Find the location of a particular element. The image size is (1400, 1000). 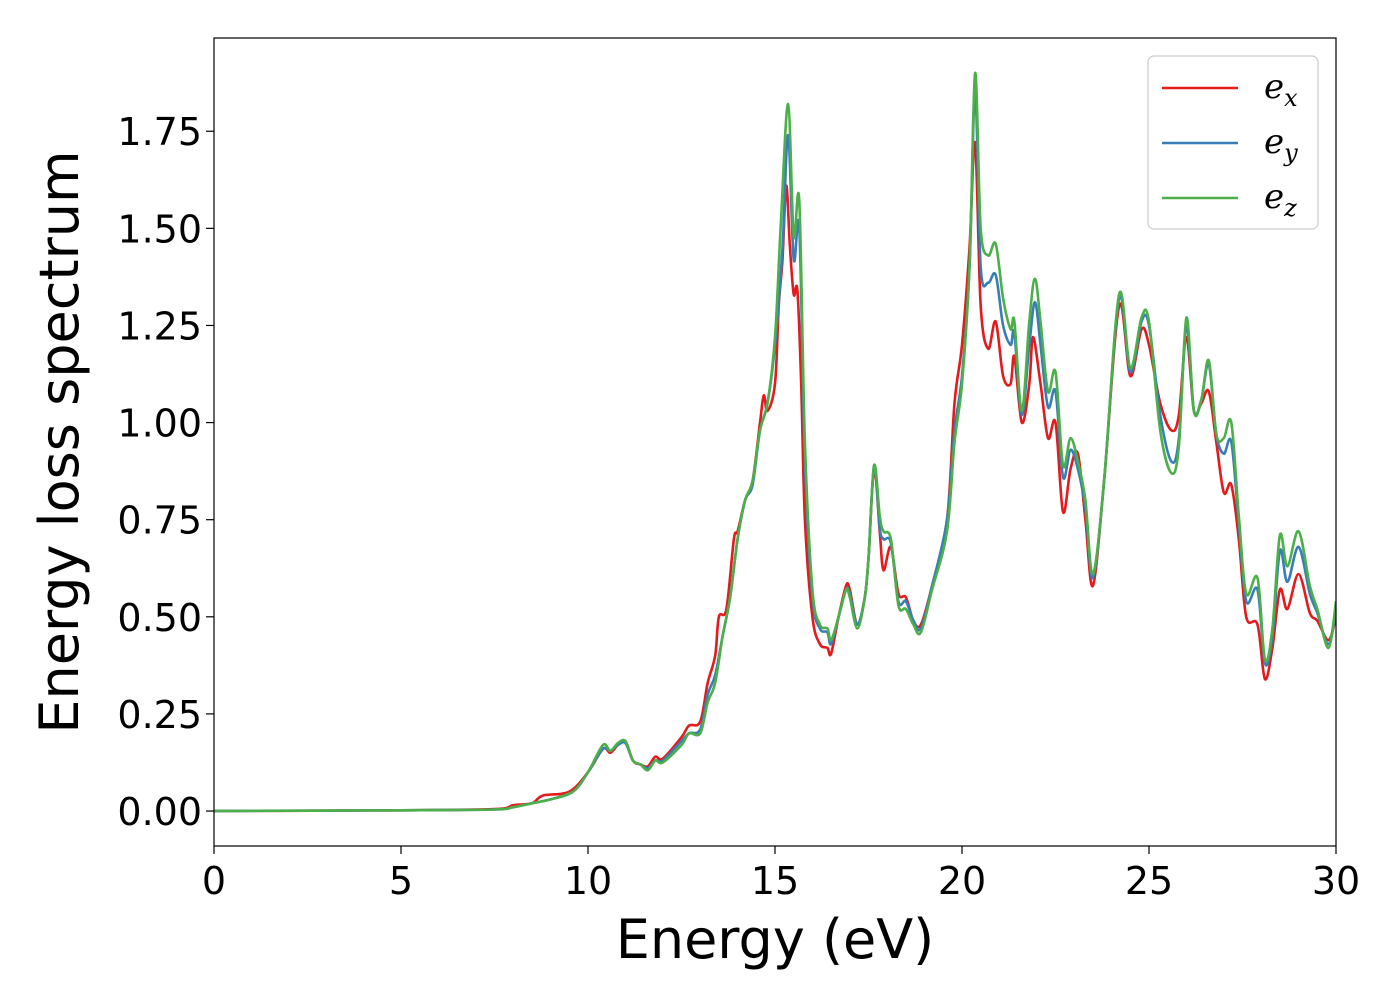

x-axis: 0 5 10 15 20 25 30 is located at coordinates (781, 874).